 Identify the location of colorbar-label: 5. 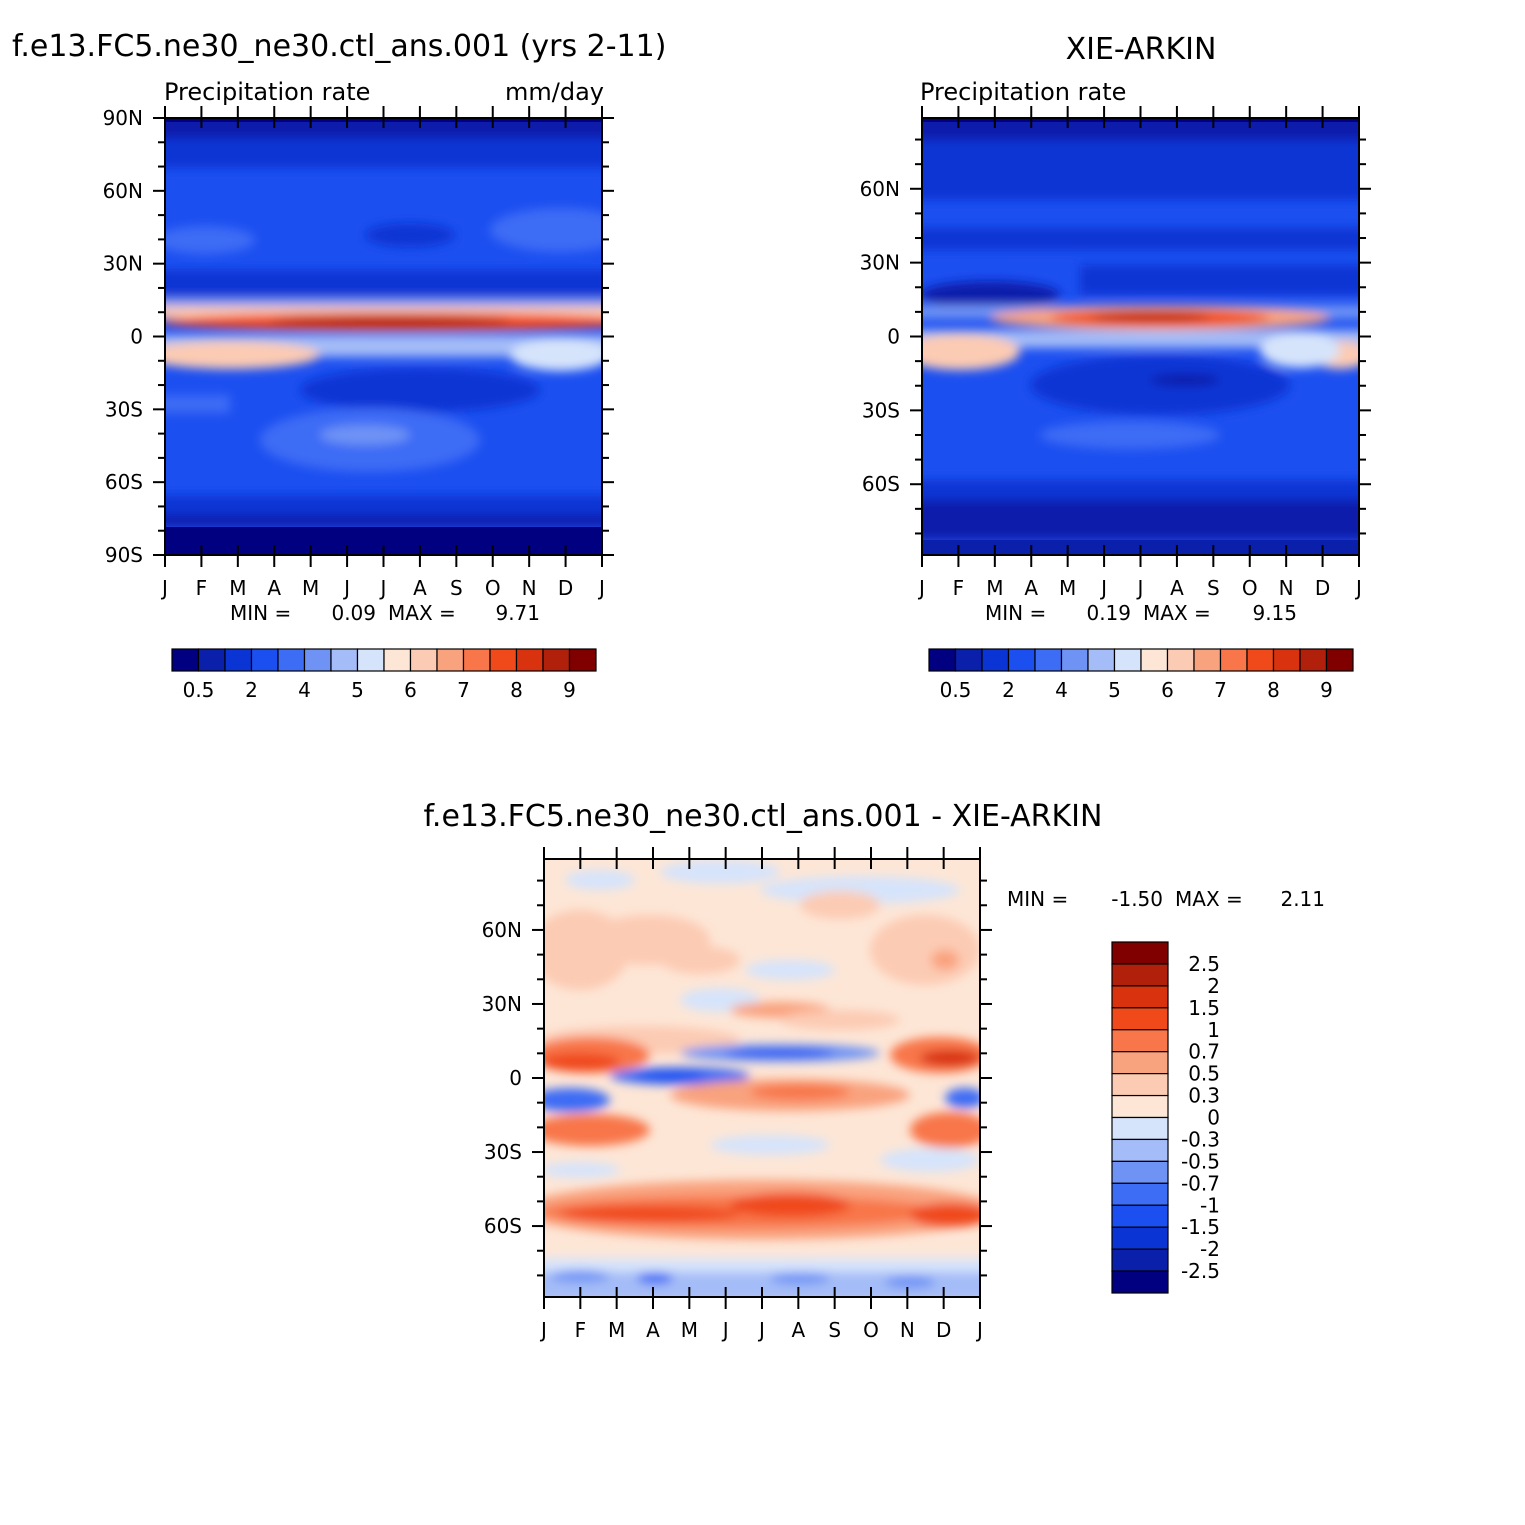
(357, 690).